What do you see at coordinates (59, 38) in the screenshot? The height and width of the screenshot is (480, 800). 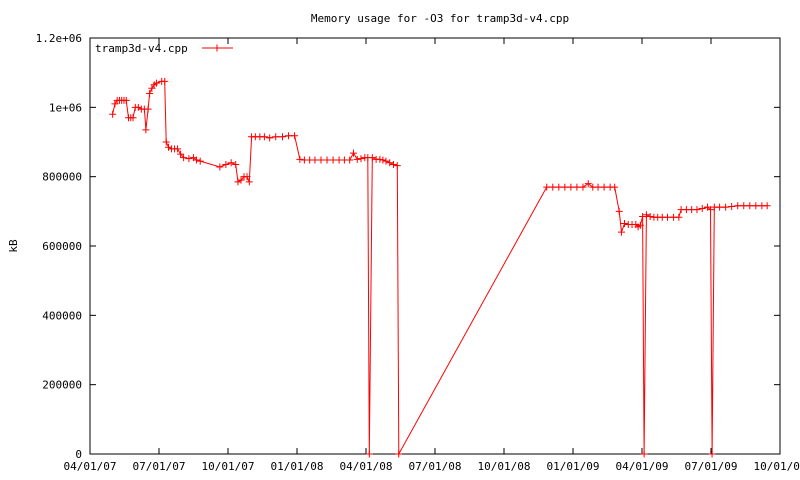 I see `y-tick-label: 1.2e+06` at bounding box center [59, 38].